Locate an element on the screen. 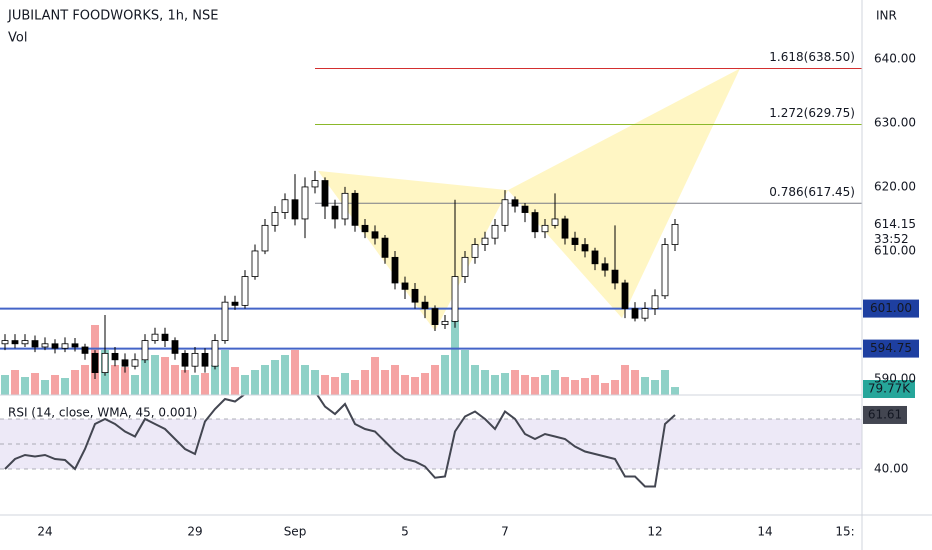  fib-label: 0.786(617.45) is located at coordinates (812, 192).